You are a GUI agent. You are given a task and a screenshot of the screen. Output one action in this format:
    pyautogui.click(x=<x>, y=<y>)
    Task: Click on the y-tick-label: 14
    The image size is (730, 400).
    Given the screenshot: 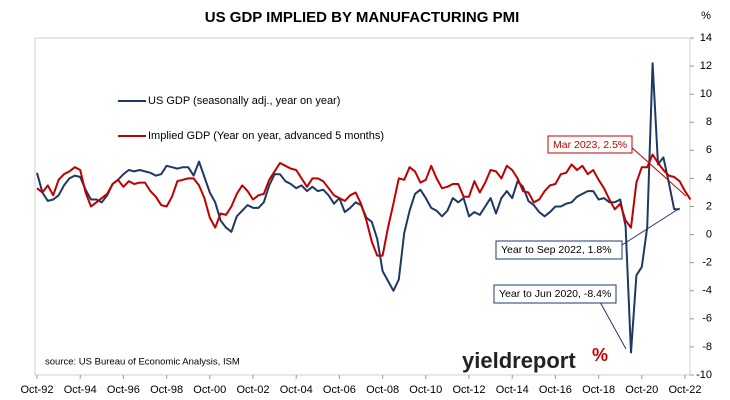 What is the action you would take?
    pyautogui.click(x=706, y=38)
    